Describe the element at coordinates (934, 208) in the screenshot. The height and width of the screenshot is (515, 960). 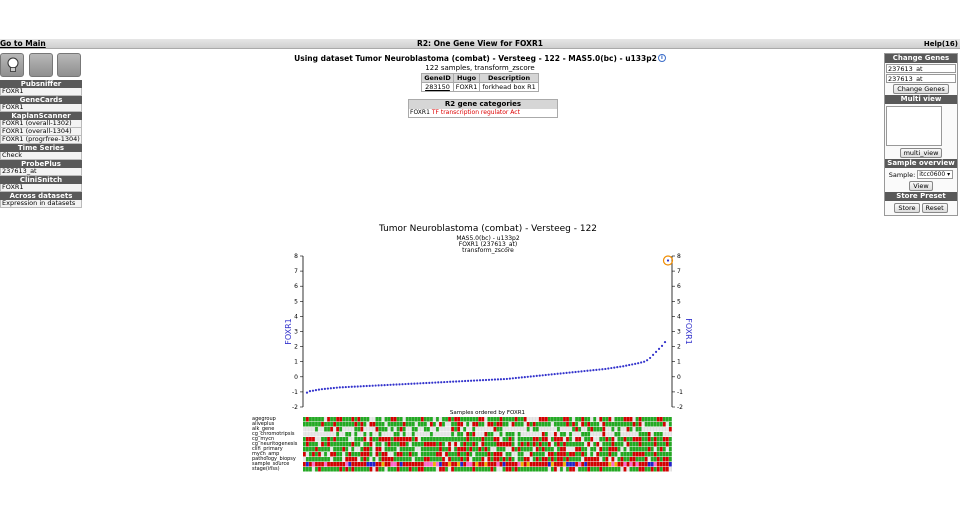
I see `reset-button: Reset` at that location.